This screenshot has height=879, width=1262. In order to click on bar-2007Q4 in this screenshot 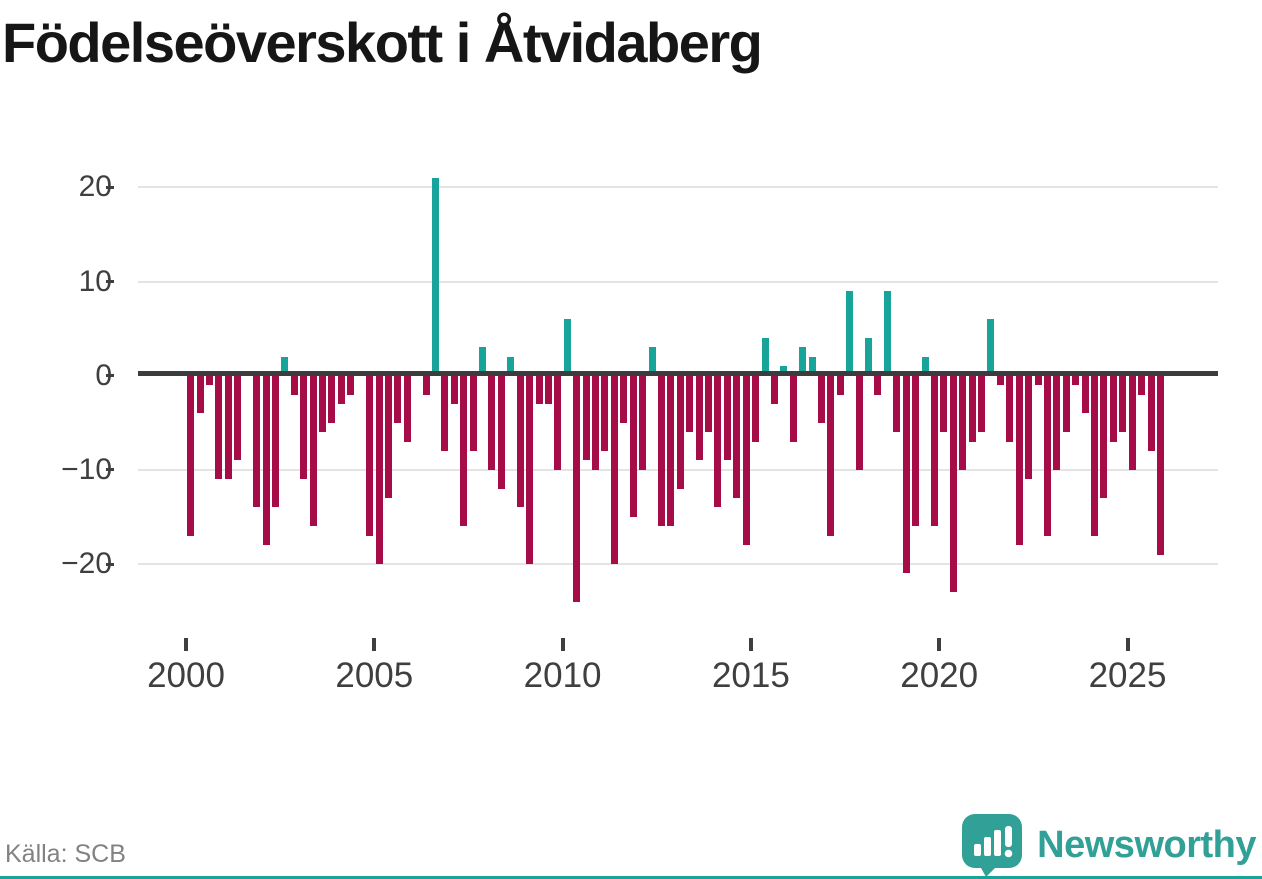, I will do `click(483, 361)`.